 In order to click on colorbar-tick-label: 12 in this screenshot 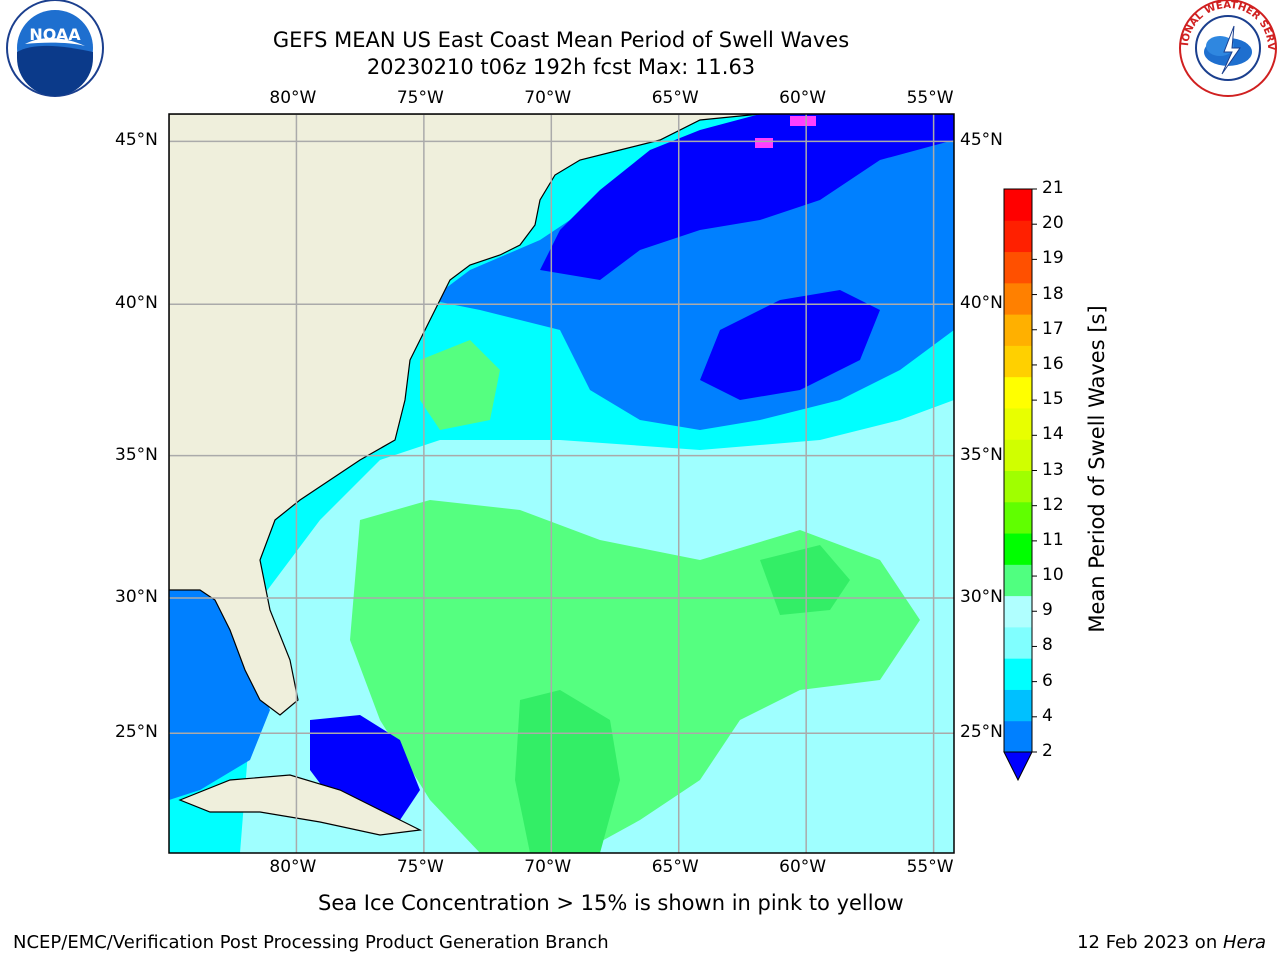, I will do `click(1053, 504)`.